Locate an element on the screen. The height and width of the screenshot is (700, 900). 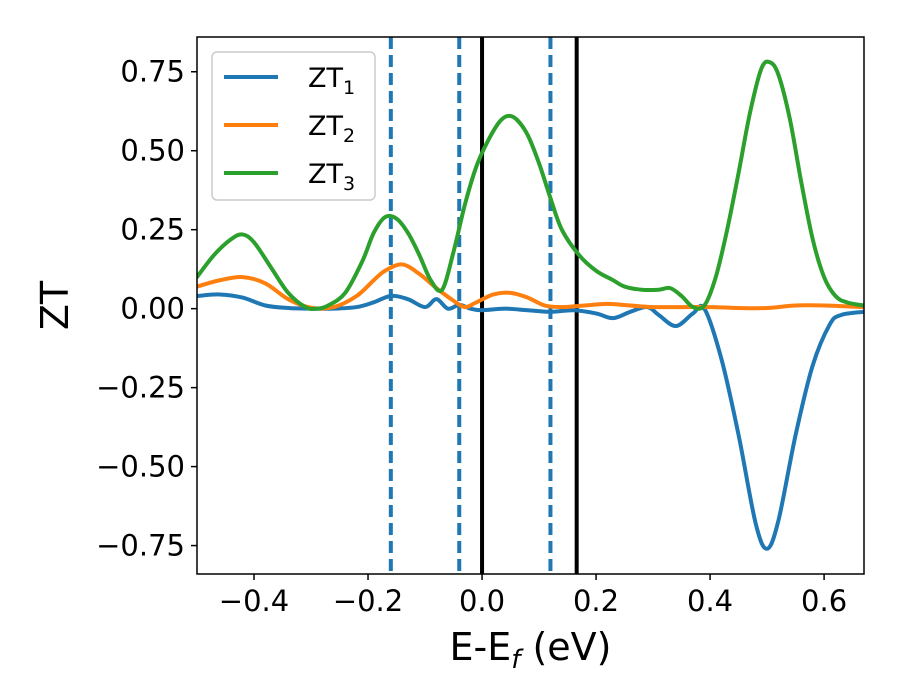
y-tick-label: 0.25 is located at coordinates (152, 230).